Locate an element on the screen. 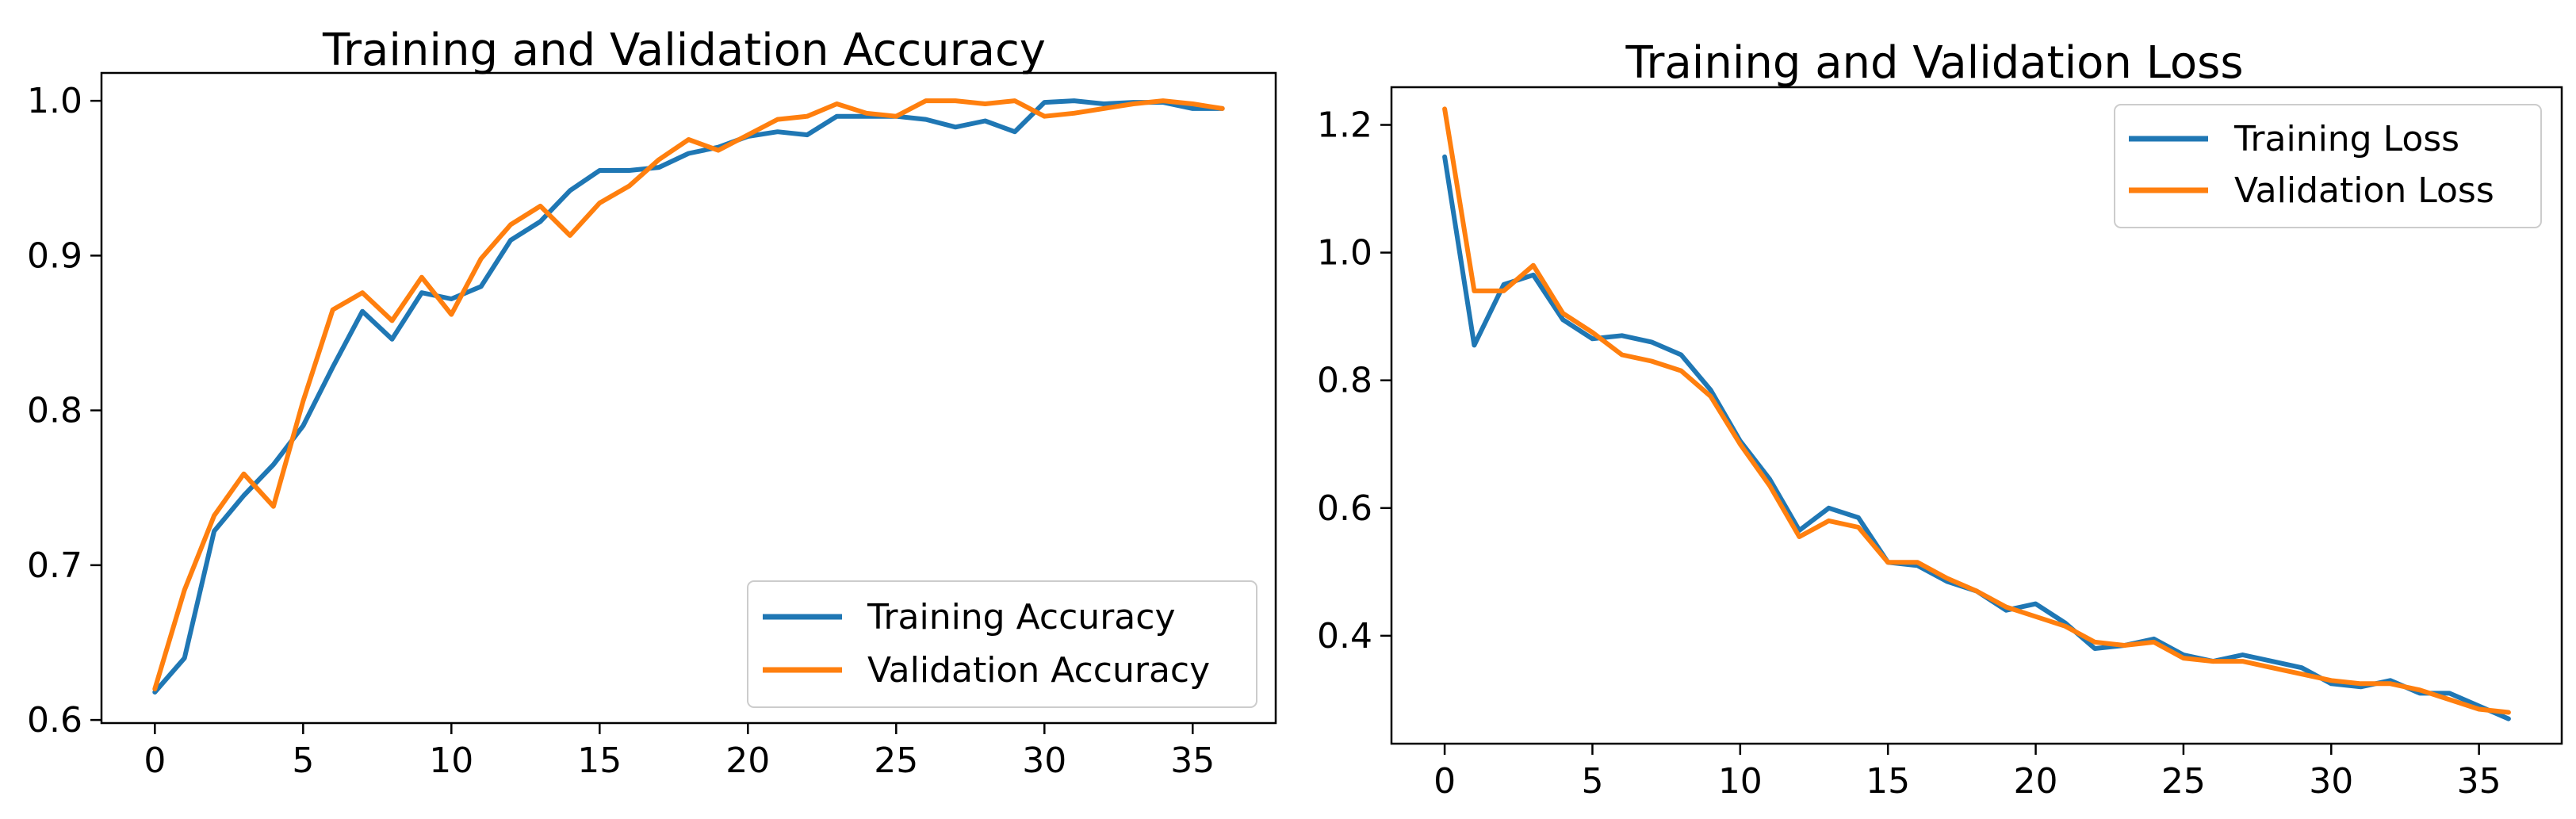 This screenshot has height=819, width=2576. accuracy-legend-box is located at coordinates (1002, 644).